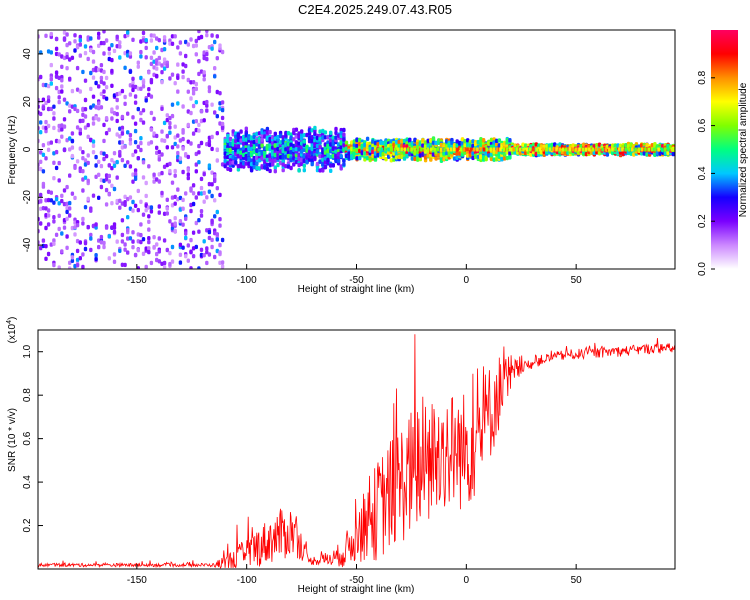 This screenshot has height=600, width=750. Describe the element at coordinates (12, 330) in the screenshot. I see `snr-y-multiplier: (x104)` at that location.